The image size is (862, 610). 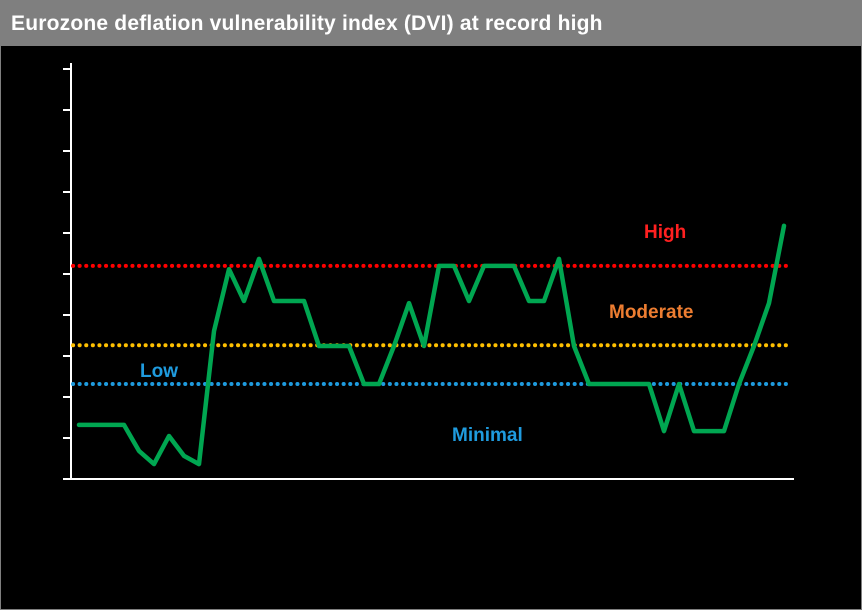 What do you see at coordinates (665, 232) in the screenshot?
I see `label-high: High` at bounding box center [665, 232].